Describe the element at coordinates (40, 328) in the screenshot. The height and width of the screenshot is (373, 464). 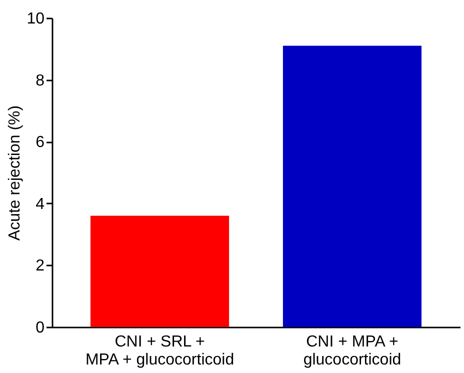
I see `y-tick-label: 0` at that location.